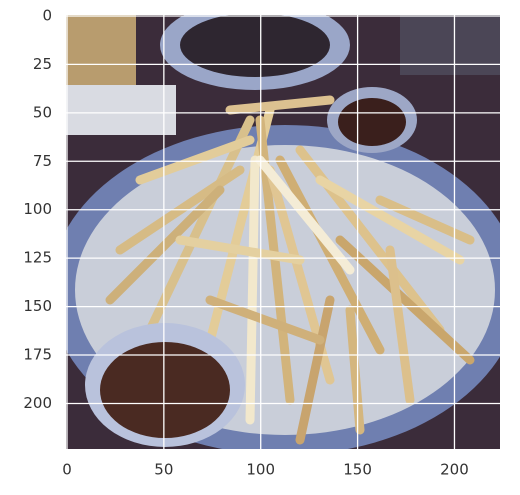  I want to click on x-tick-label: 200, so click(454, 470).